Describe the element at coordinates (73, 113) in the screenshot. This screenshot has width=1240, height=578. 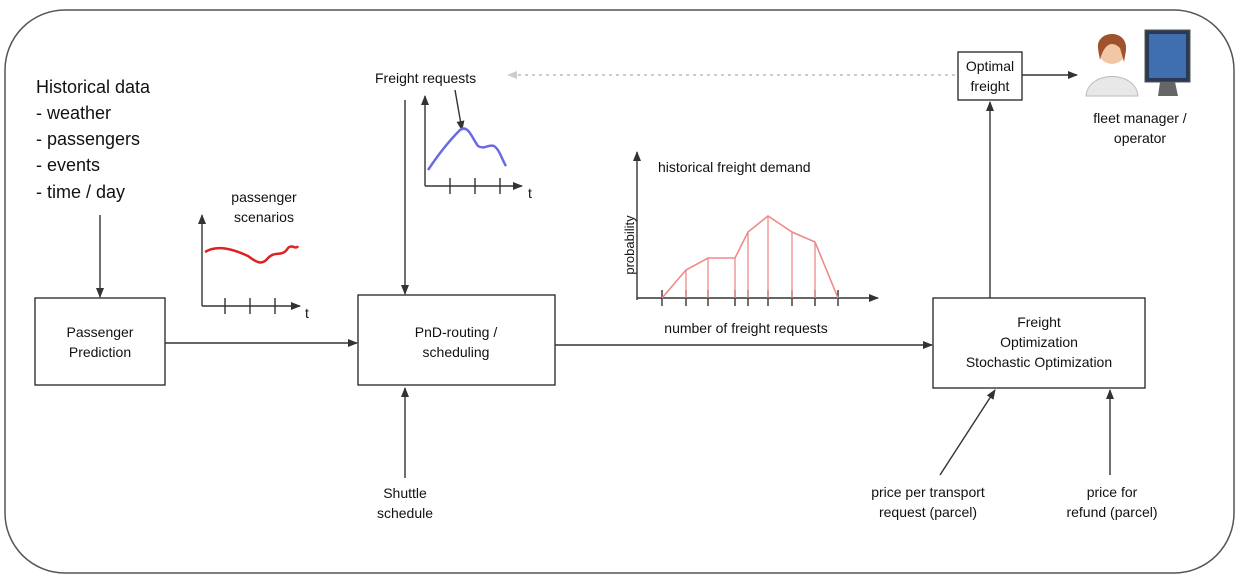
I see `historical-item: - weather` at that location.